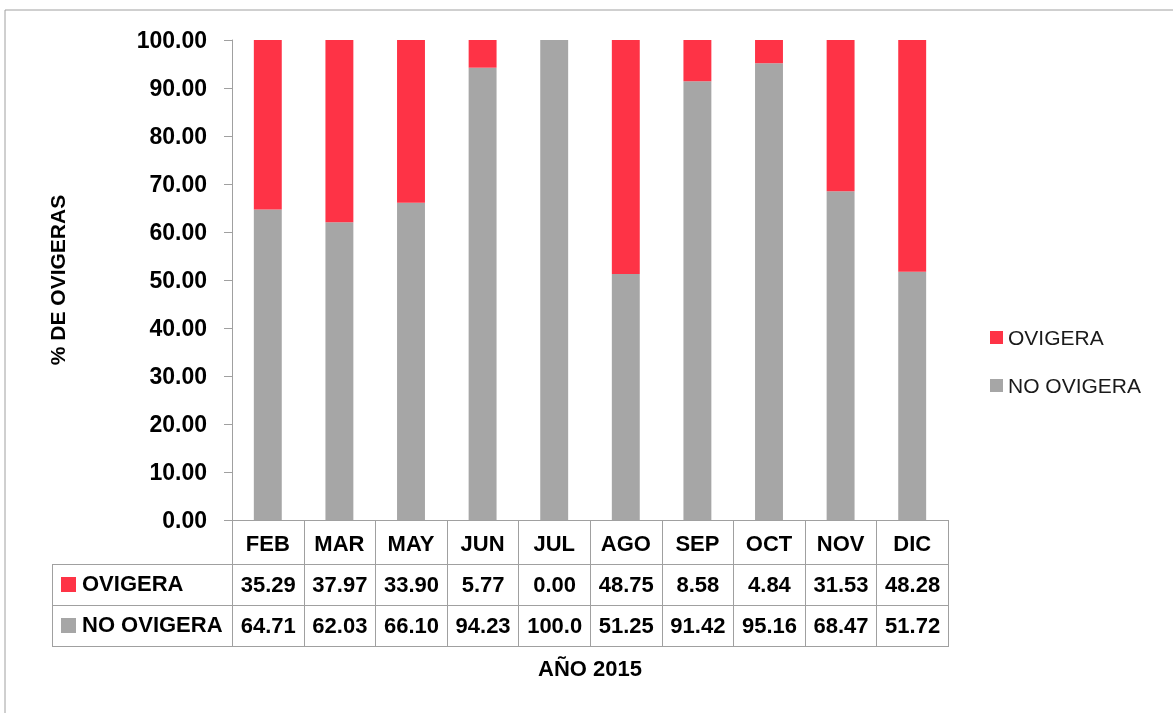  Describe the element at coordinates (554, 584) in the screenshot. I see `data-label: 0.00` at that location.